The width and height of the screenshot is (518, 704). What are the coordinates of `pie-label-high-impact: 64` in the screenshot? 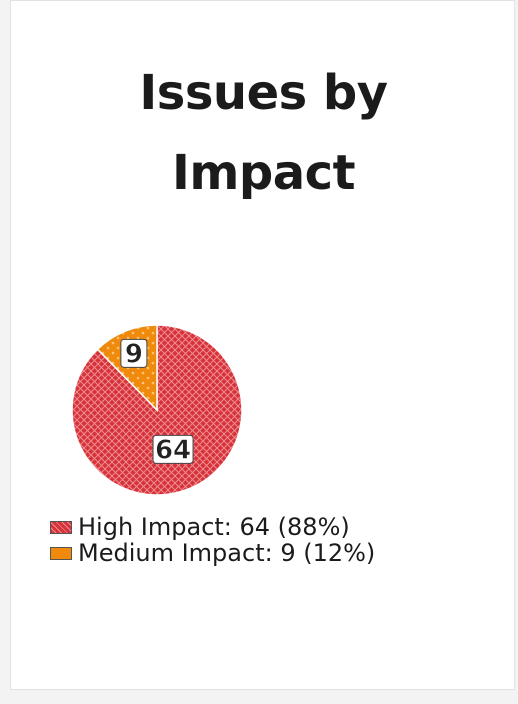 It's located at (173, 450).